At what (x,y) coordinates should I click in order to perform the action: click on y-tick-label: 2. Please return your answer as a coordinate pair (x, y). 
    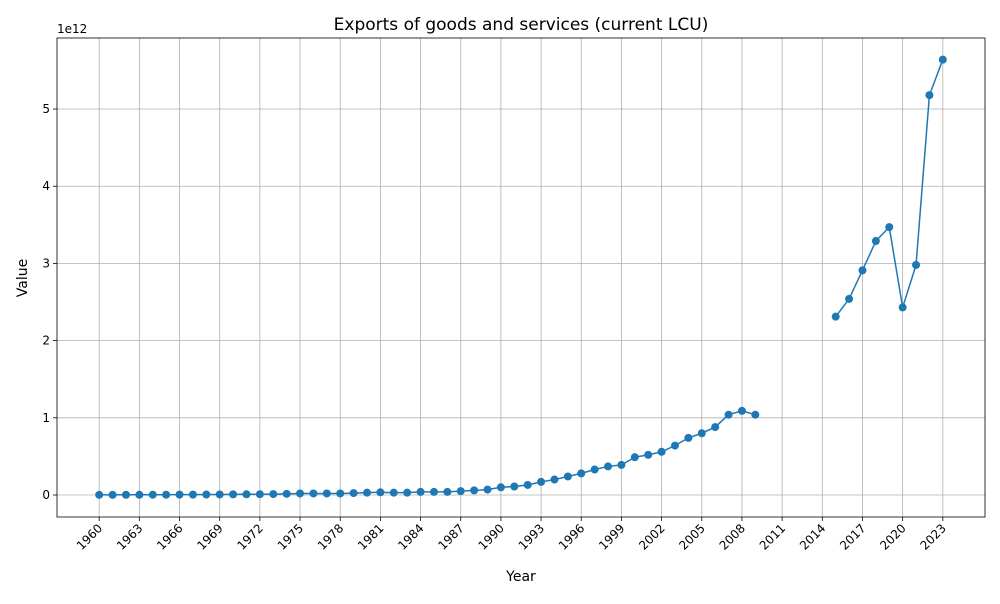
    Looking at the image, I should click on (46, 341).